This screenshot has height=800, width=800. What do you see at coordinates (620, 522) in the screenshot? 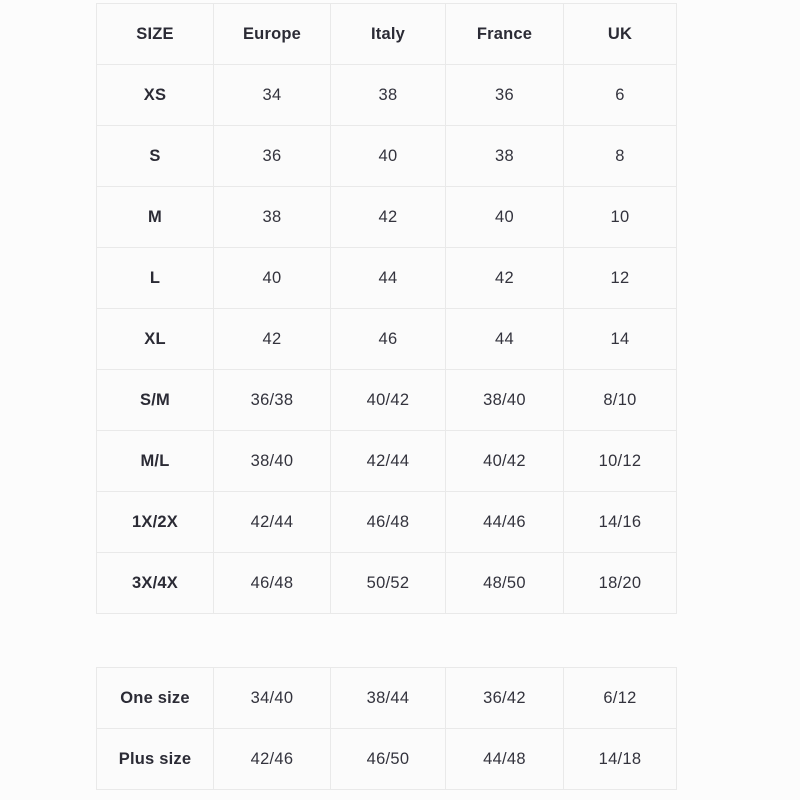
I see `uk-value: 14/16` at bounding box center [620, 522].